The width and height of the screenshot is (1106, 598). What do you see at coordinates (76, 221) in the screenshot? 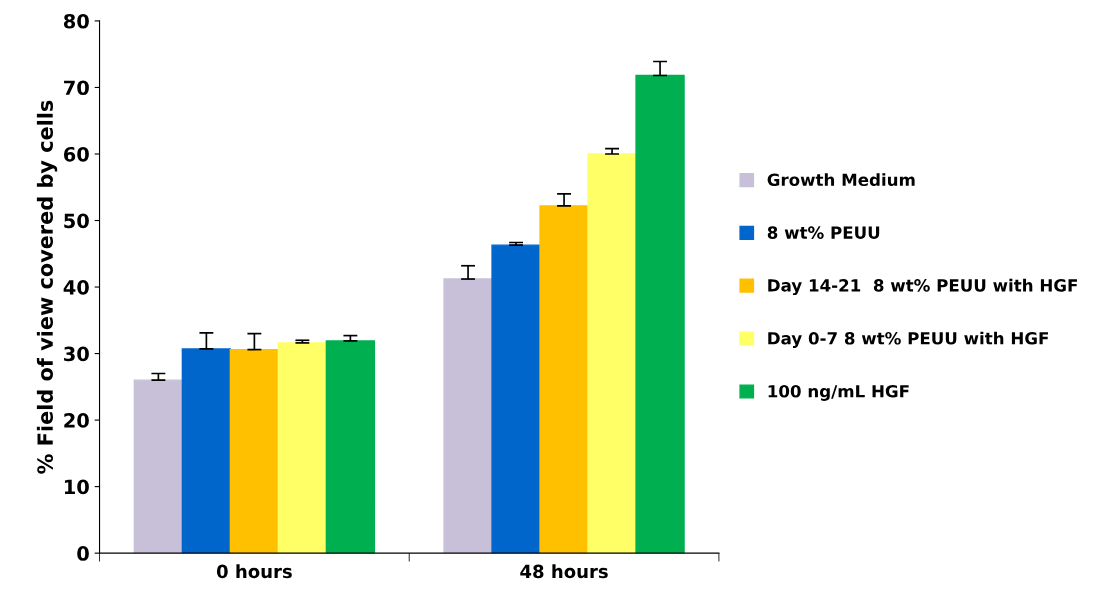
I see `y-tick-label: 50` at bounding box center [76, 221].